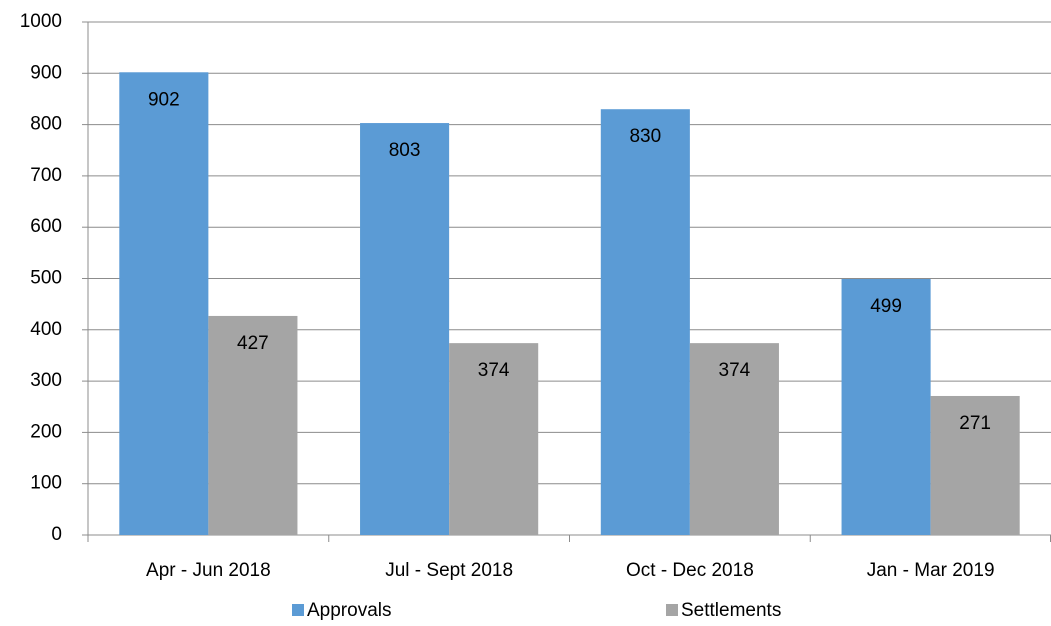 The height and width of the screenshot is (626, 1051). Describe the element at coordinates (46, 483) in the screenshot. I see `y-tick-label: 100` at that location.